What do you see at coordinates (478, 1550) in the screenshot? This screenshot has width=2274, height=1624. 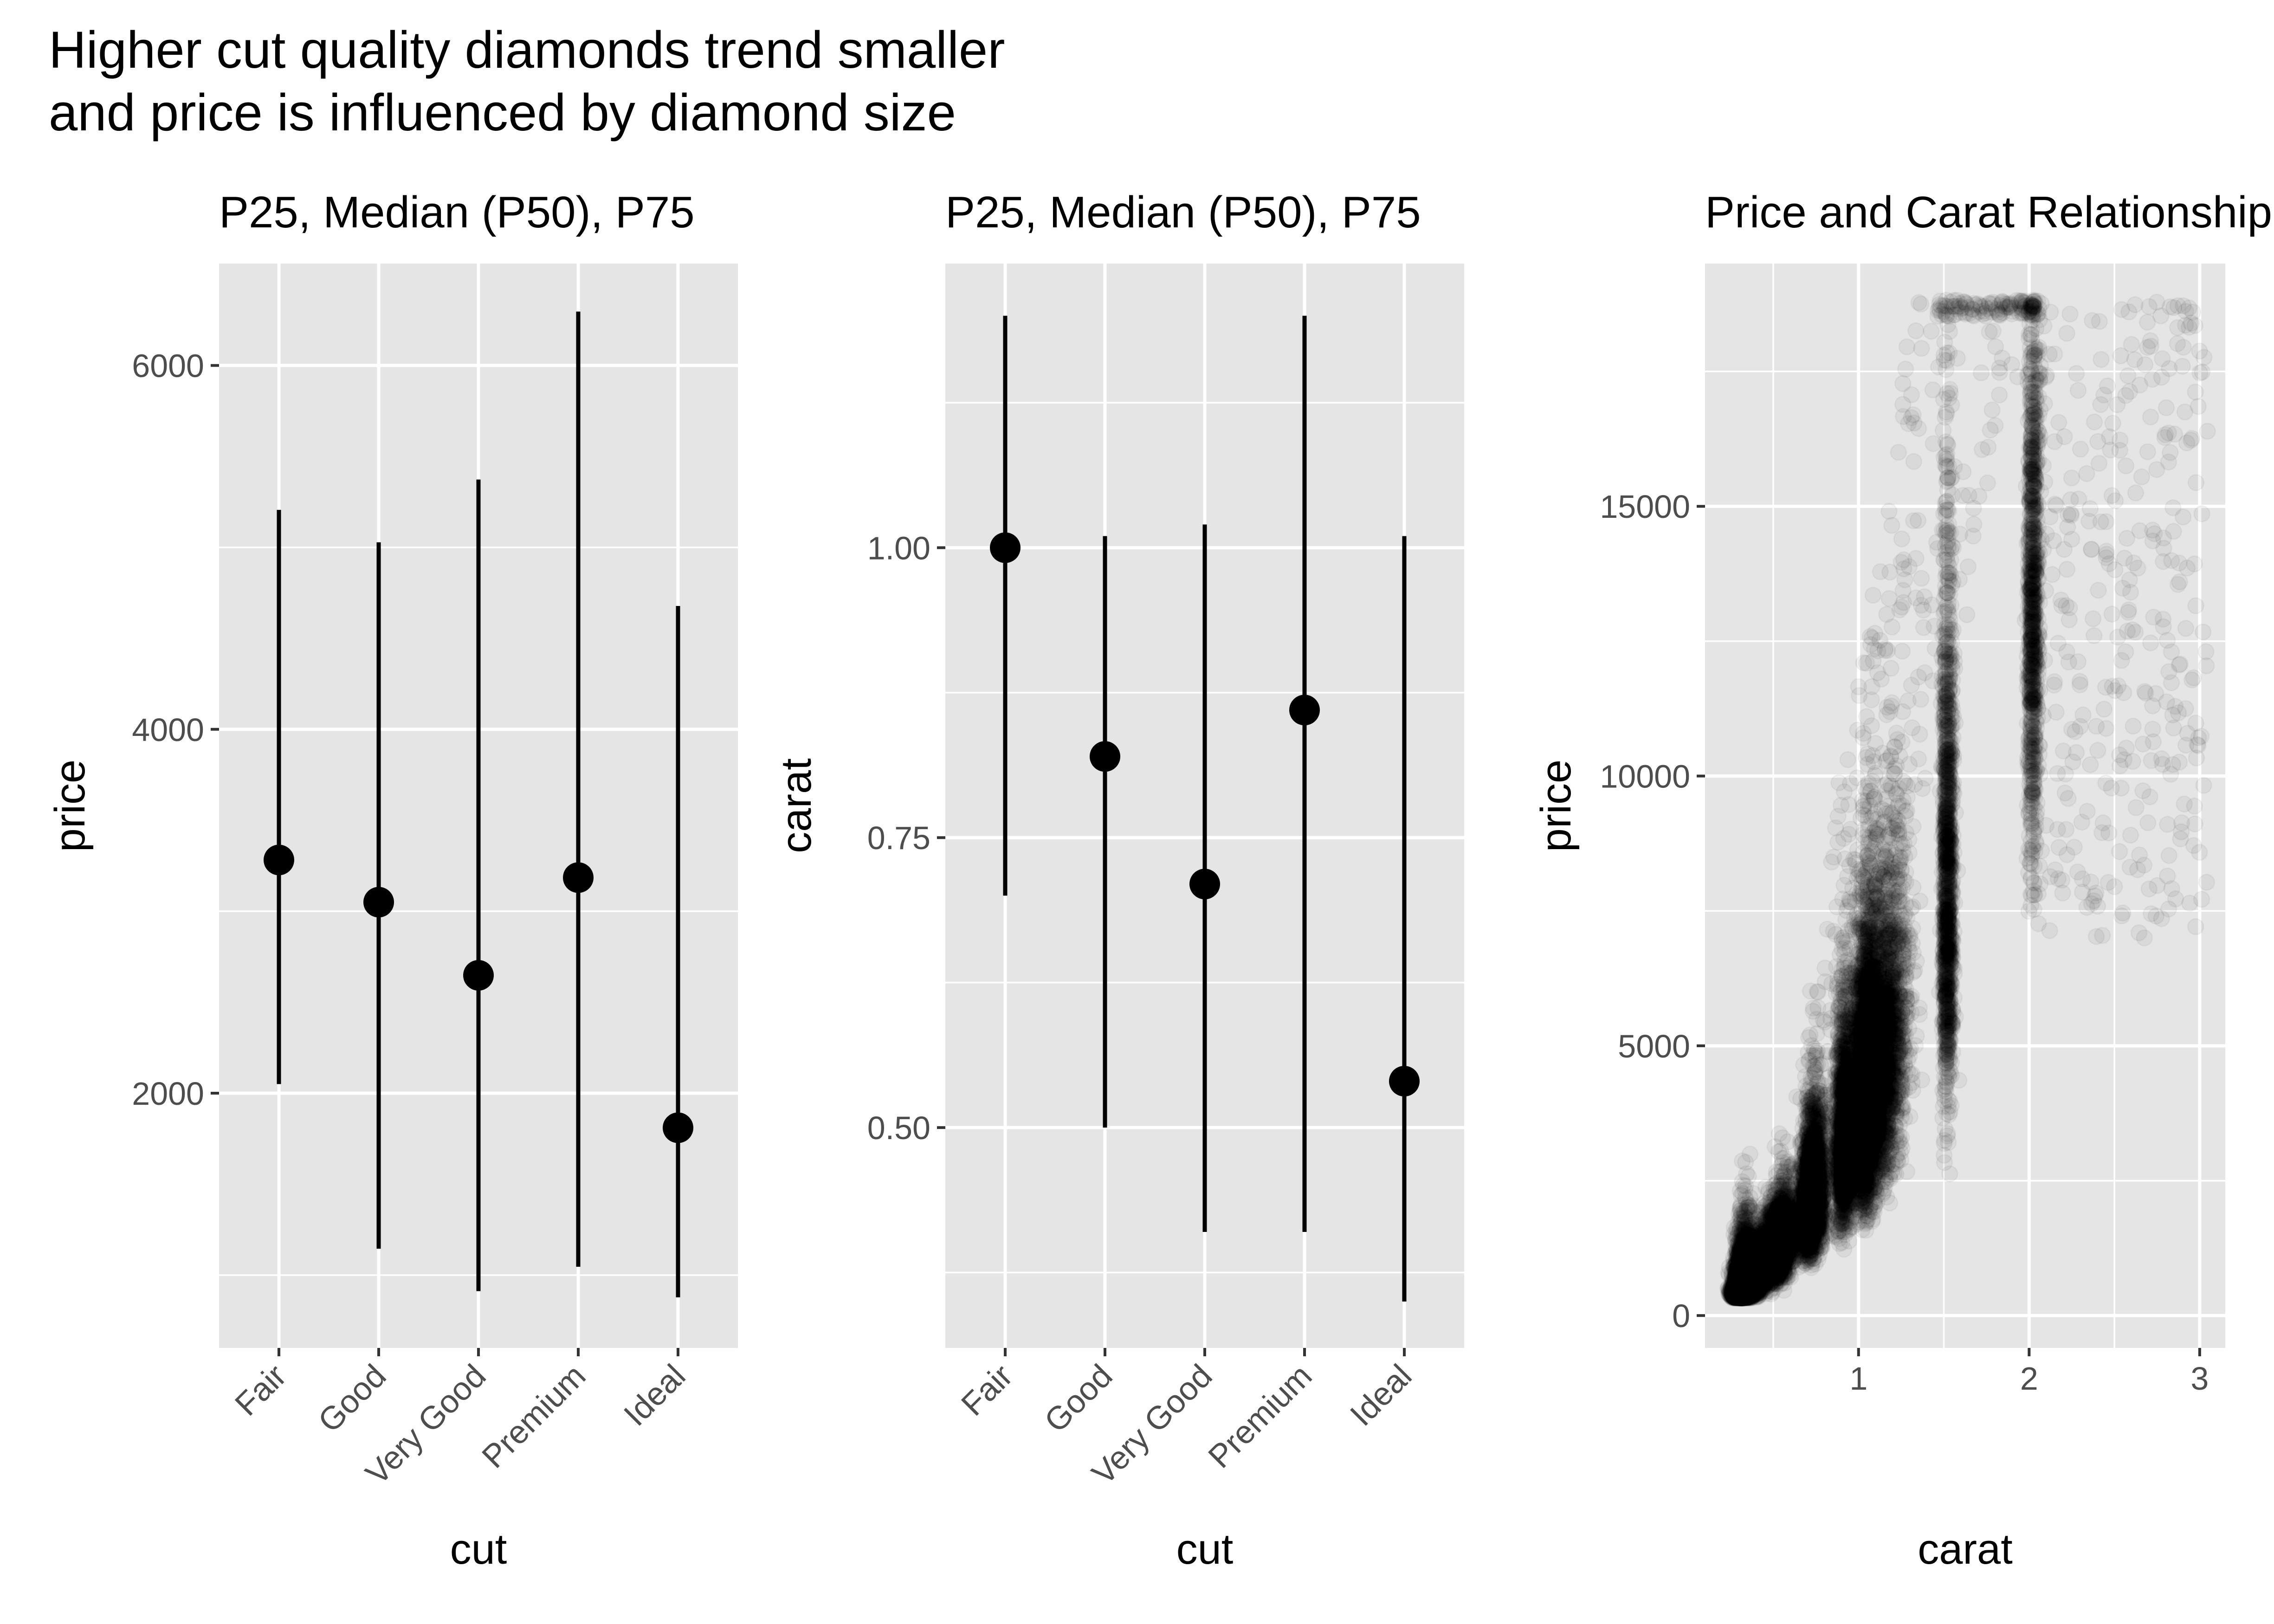 I see `x-axis-title: cut` at bounding box center [478, 1550].